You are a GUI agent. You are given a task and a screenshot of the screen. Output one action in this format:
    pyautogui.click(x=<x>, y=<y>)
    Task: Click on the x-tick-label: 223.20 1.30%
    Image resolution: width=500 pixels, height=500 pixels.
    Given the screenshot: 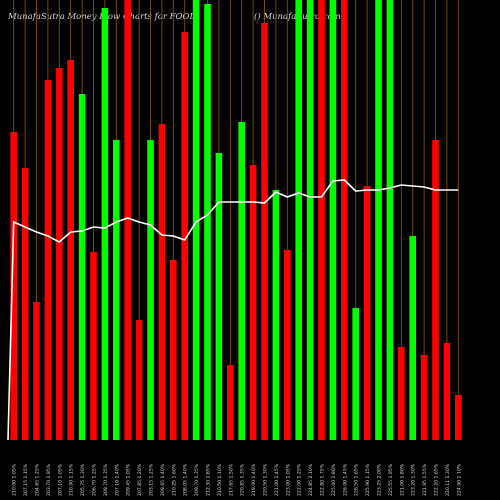 What is the action you would take?
    pyautogui.click(x=414, y=479)
    